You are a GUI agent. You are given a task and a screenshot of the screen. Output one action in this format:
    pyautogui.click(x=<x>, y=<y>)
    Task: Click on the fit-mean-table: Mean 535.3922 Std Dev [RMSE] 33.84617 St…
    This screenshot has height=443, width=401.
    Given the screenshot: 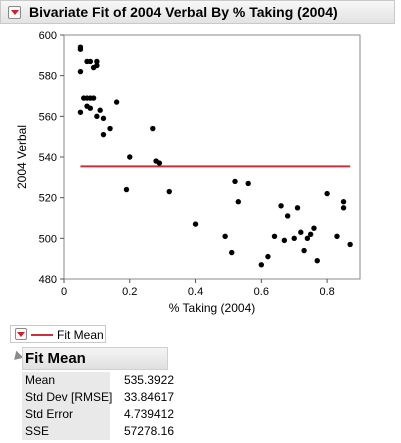 What is the action you would take?
    pyautogui.click(x=99, y=406)
    